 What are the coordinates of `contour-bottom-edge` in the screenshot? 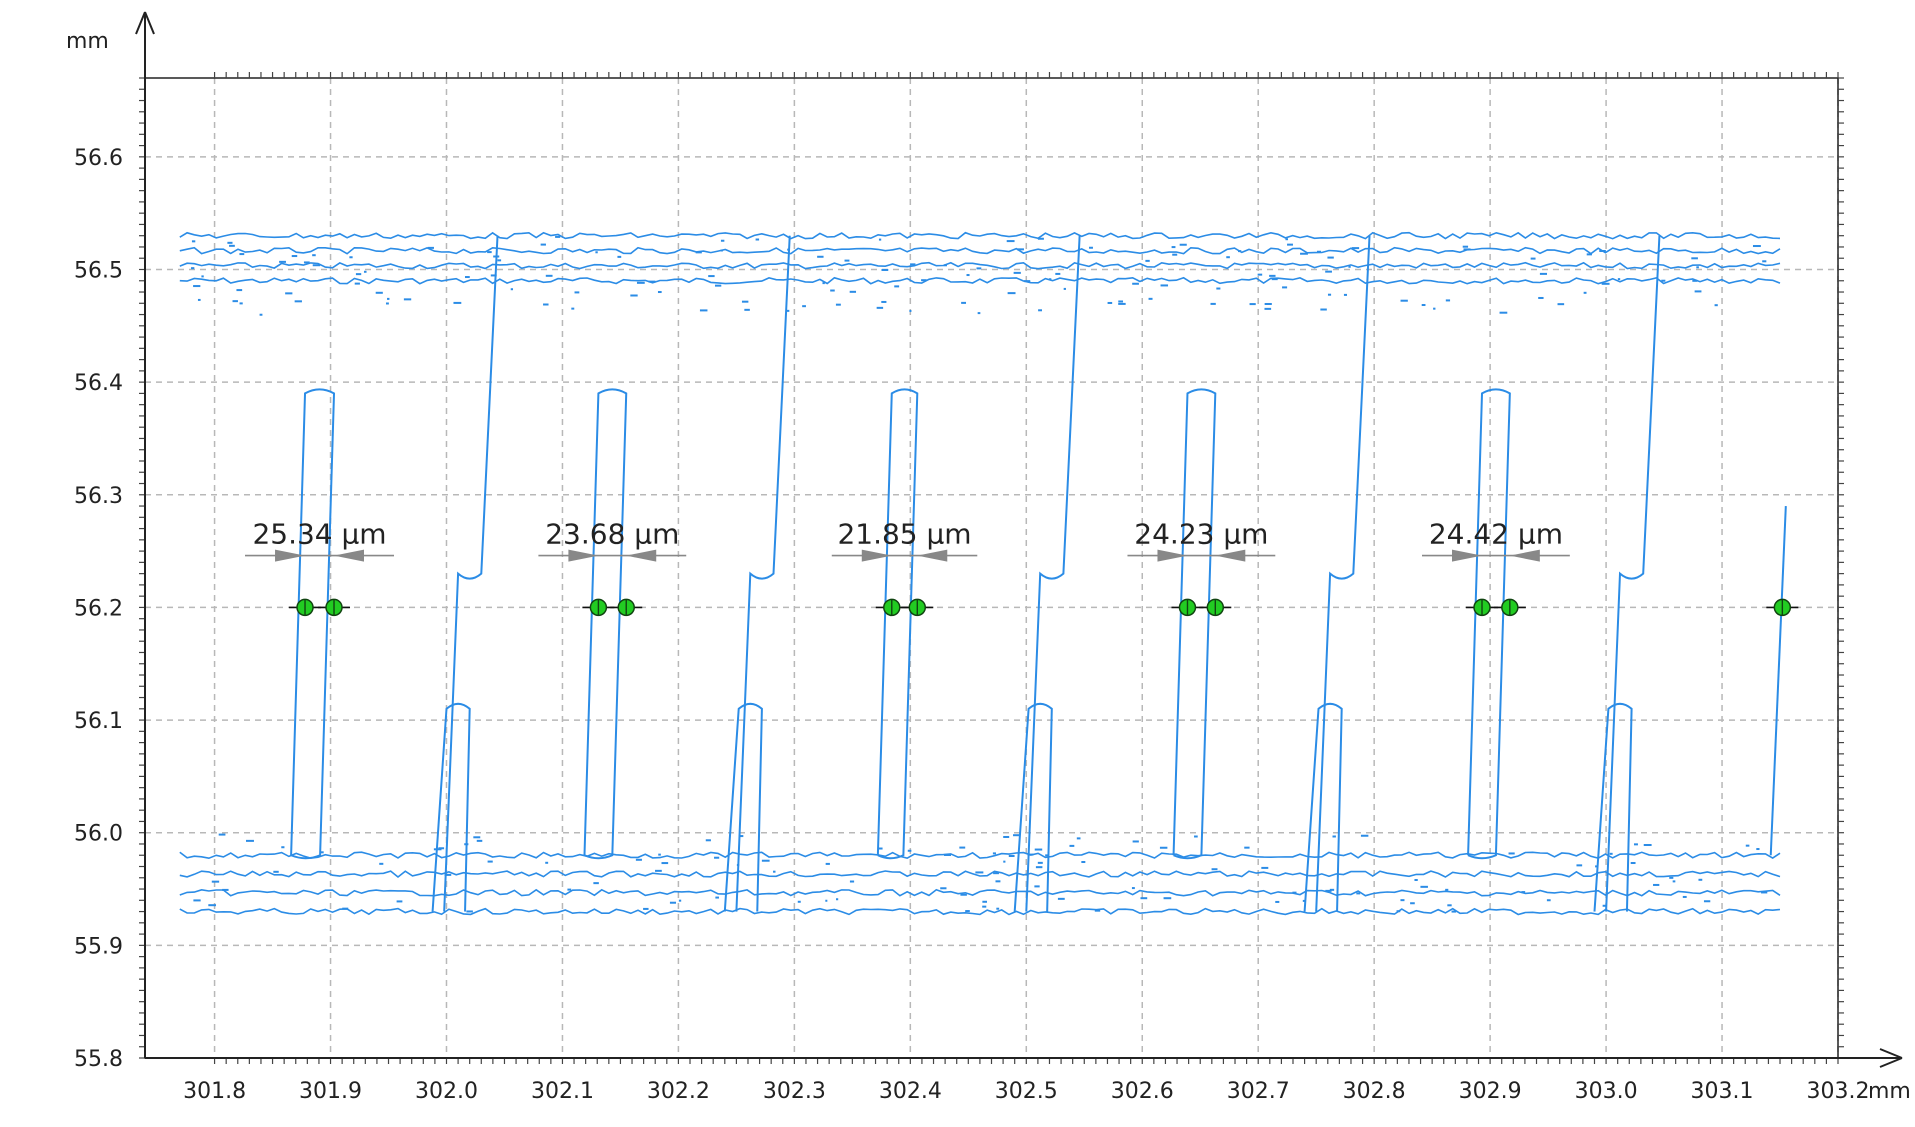 It's located at (980, 911).